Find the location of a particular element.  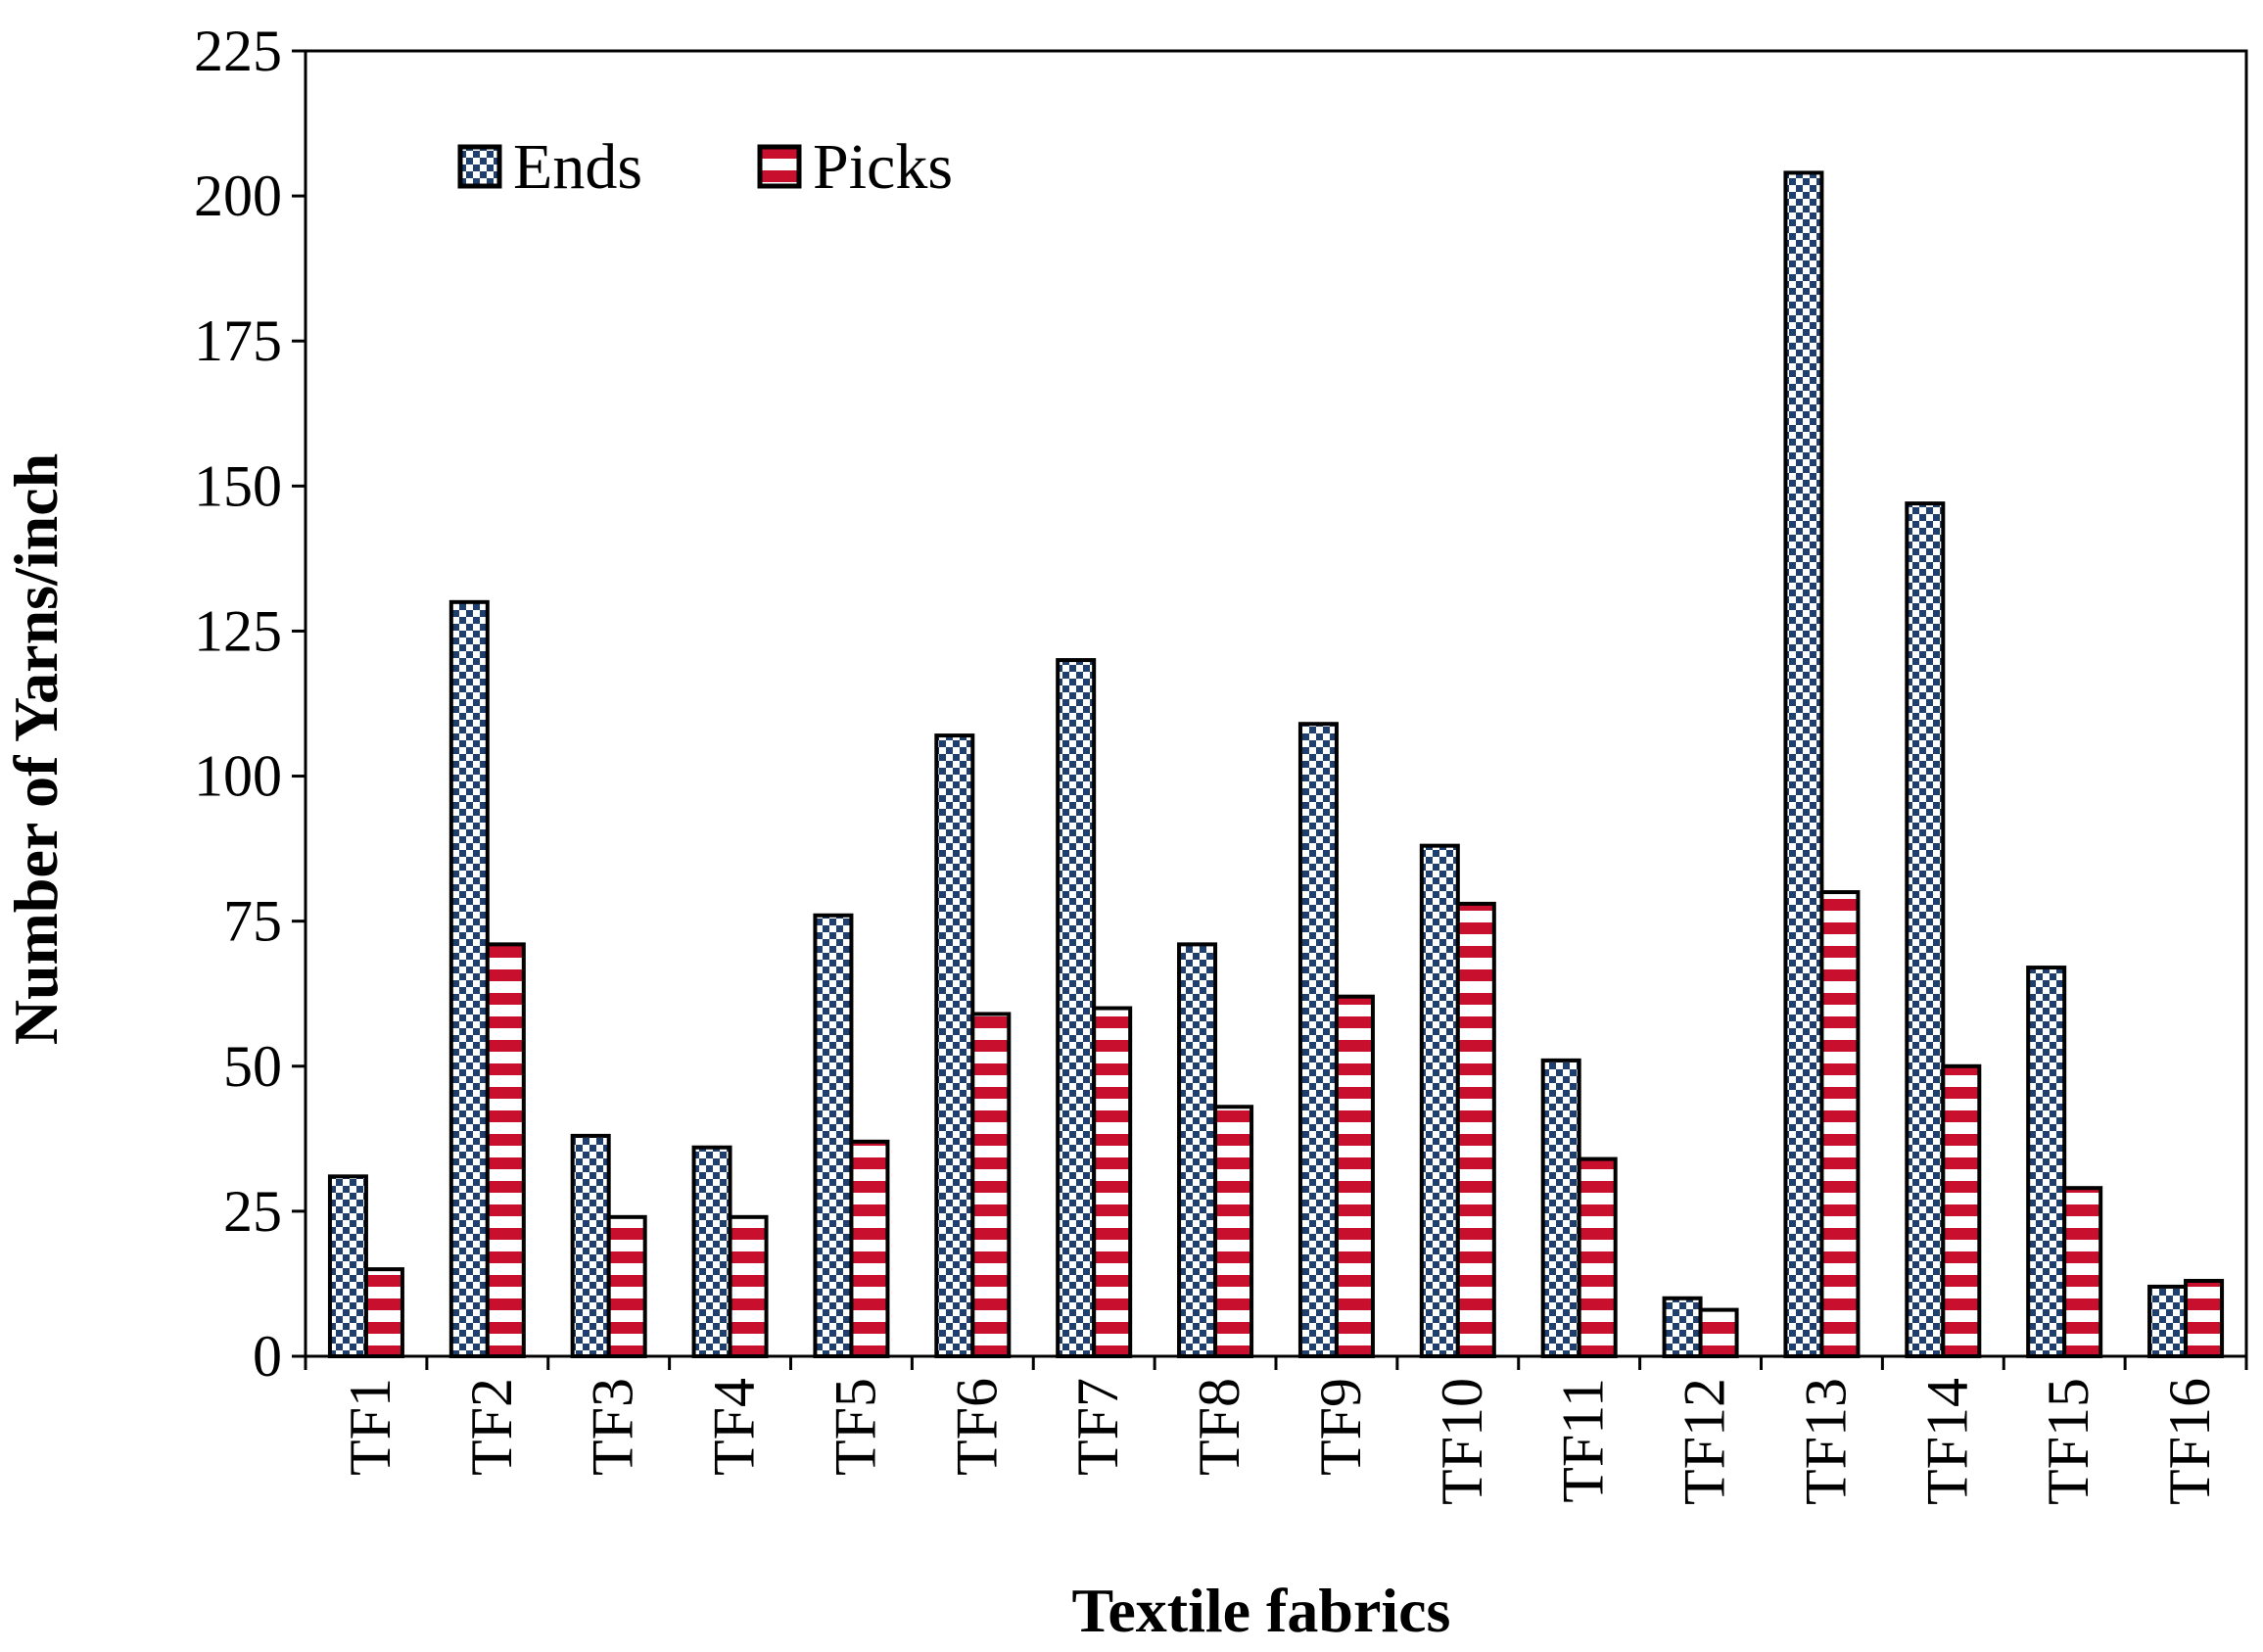

y-tick-label: 50 is located at coordinates (253, 1066).